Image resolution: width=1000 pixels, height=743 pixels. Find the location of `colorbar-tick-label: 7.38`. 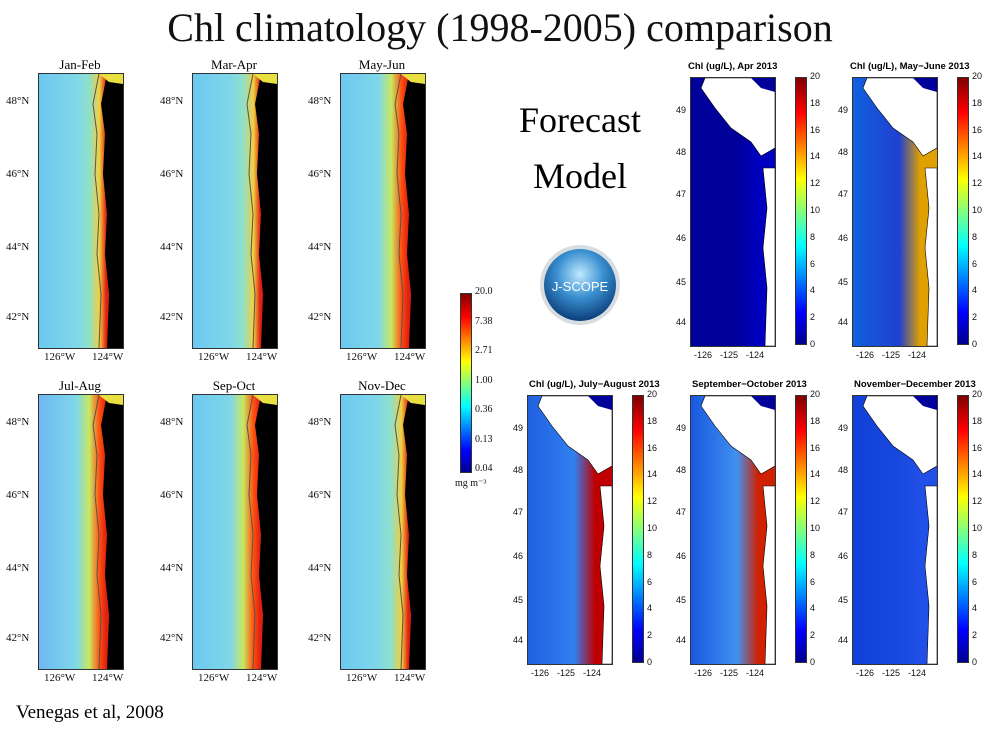

colorbar-tick-label: 7.38 is located at coordinates (484, 321).